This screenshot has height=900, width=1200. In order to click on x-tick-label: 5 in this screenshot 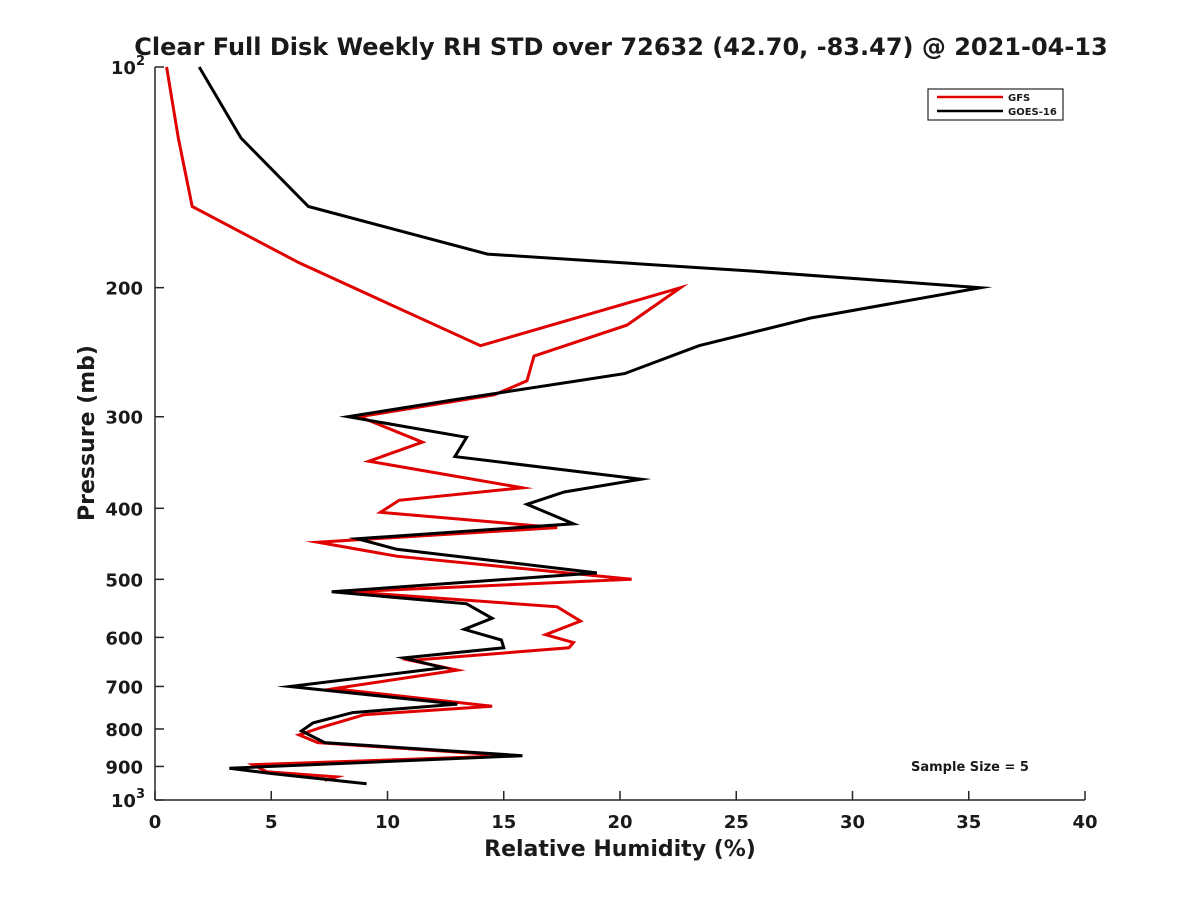, I will do `click(271, 822)`.